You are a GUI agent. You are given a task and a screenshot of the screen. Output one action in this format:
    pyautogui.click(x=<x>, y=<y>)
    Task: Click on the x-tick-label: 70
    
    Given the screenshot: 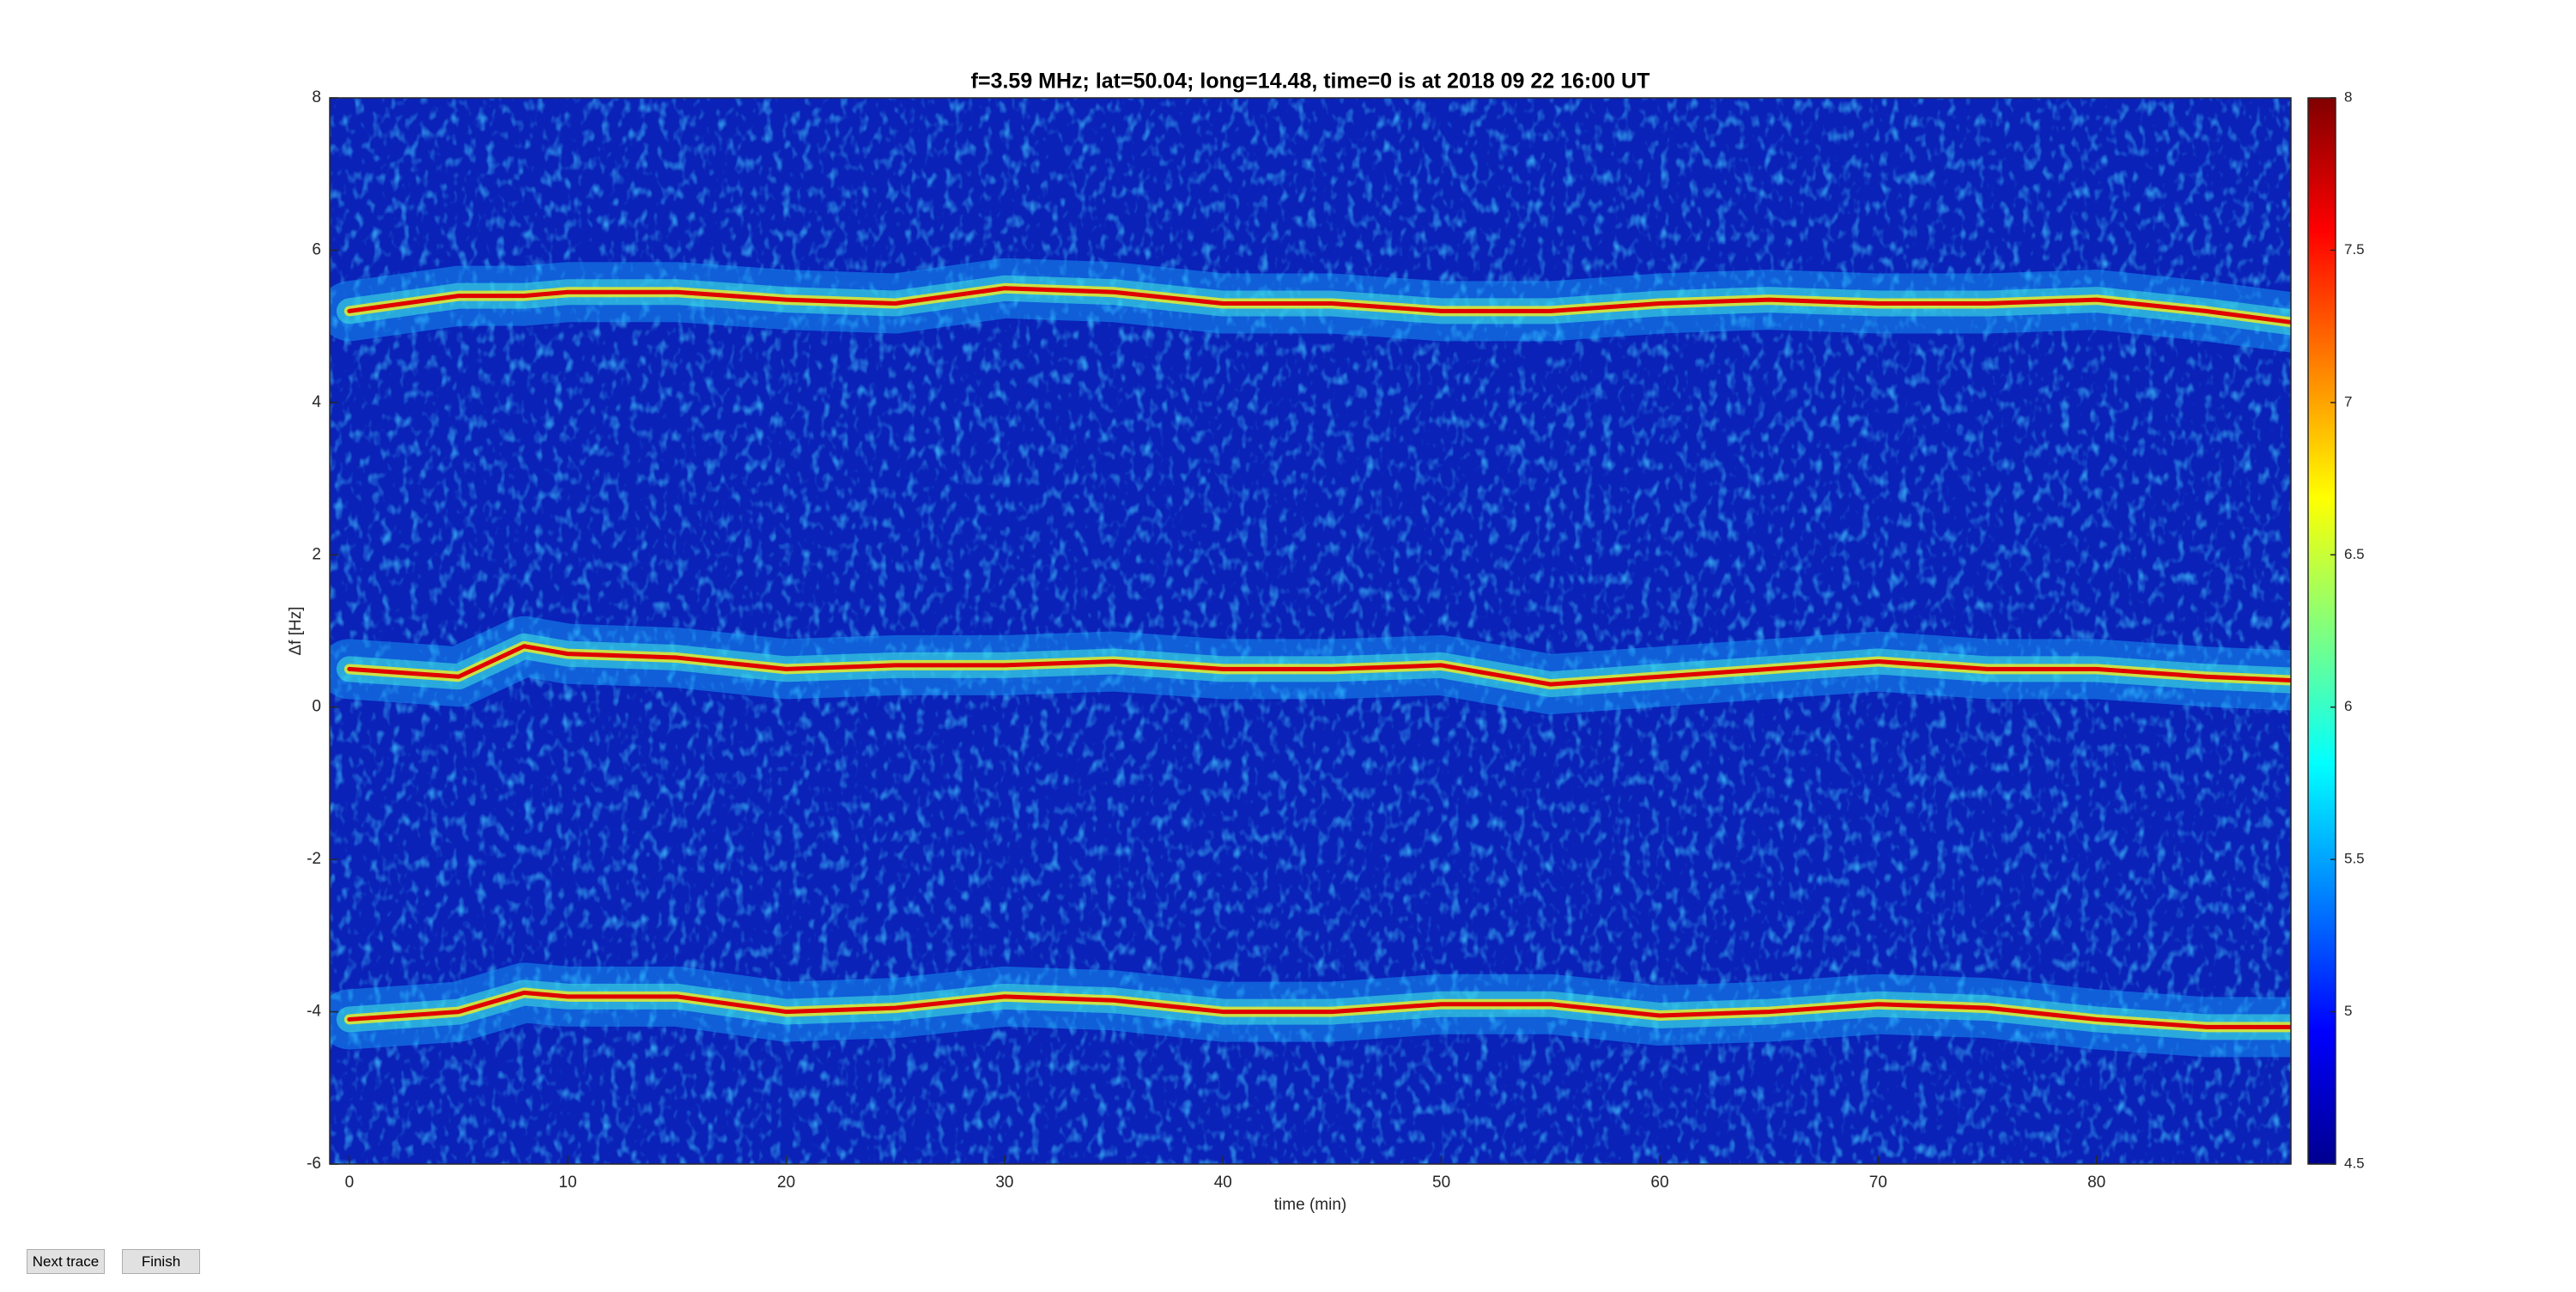 What is the action you would take?
    pyautogui.click(x=1878, y=1183)
    